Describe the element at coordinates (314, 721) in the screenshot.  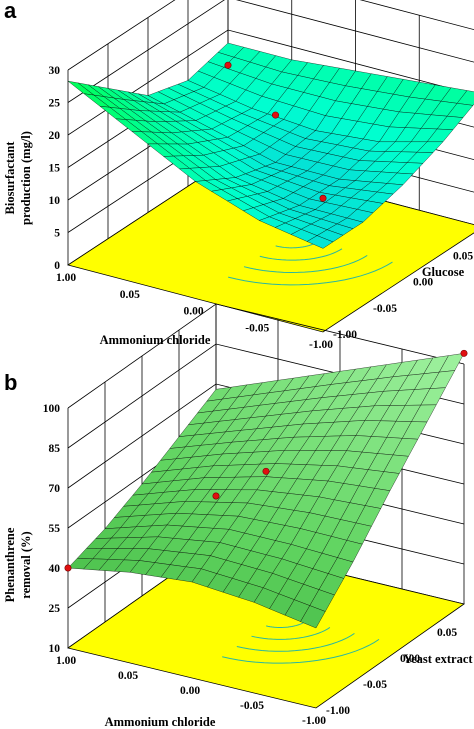
I see `b-x-tick-label: -1.00` at that location.